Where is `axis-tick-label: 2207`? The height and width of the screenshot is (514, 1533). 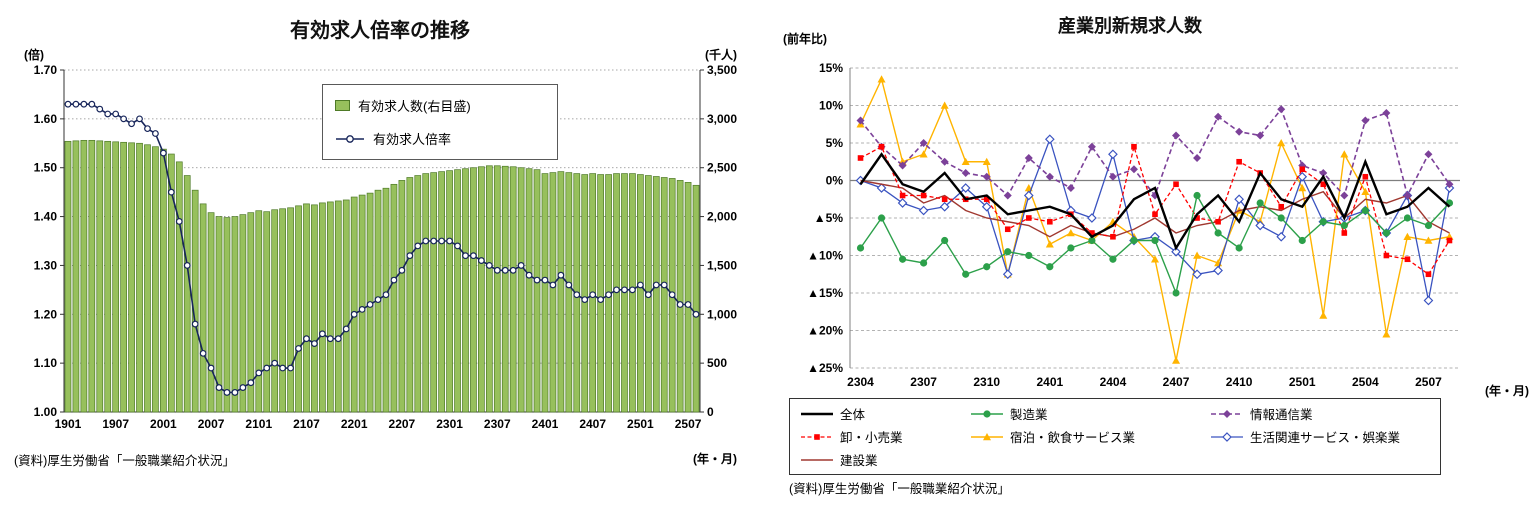
axis-tick-label: 2207 is located at coordinates (402, 424).